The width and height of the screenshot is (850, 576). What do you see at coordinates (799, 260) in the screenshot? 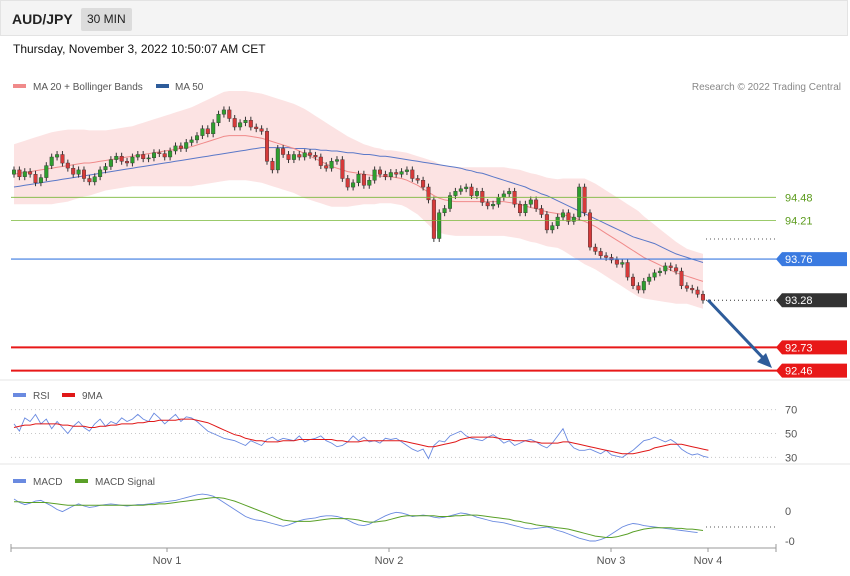
I see `pivot-label: 93.76` at bounding box center [799, 260].